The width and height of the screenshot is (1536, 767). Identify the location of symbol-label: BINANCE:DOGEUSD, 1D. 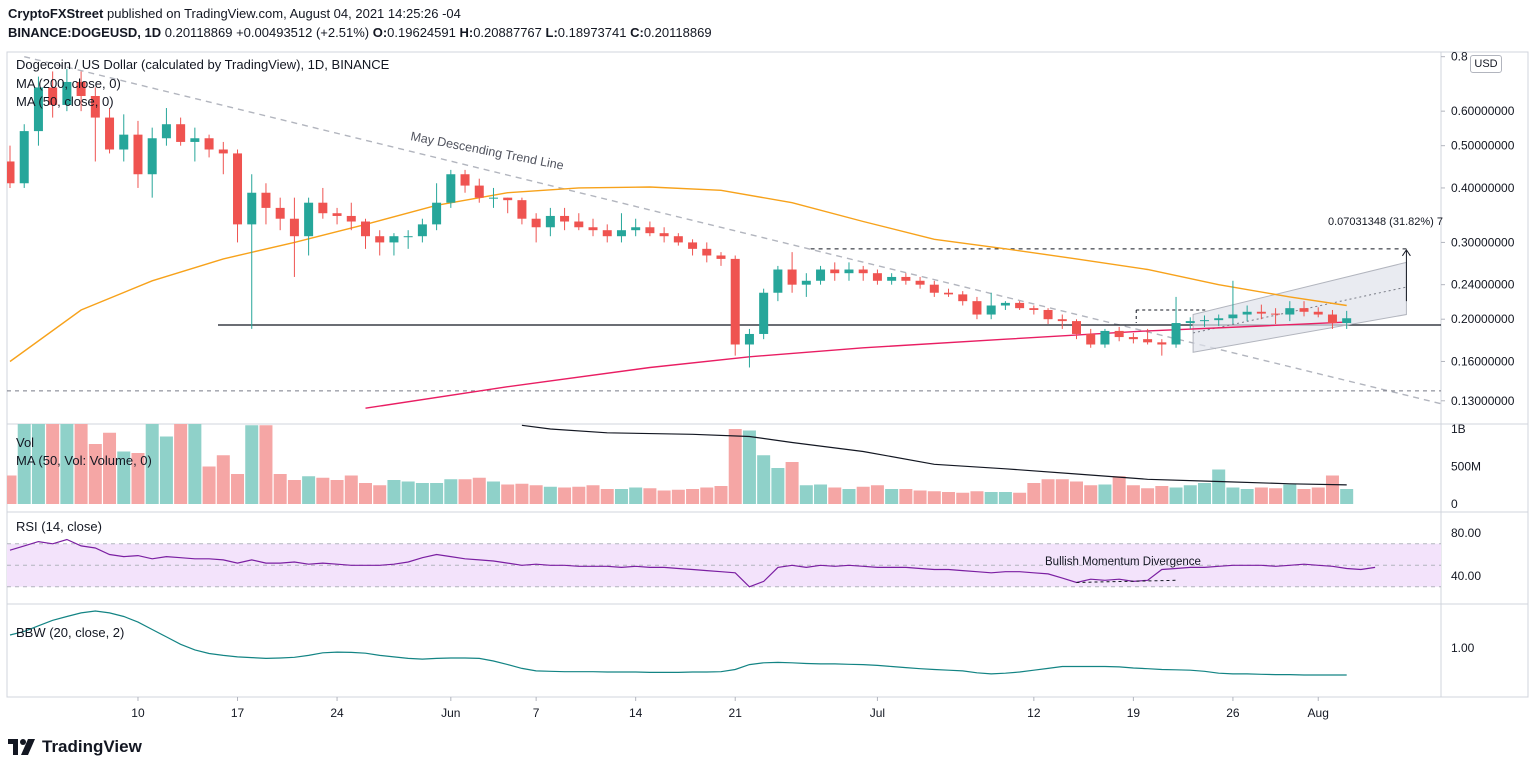
(85, 32).